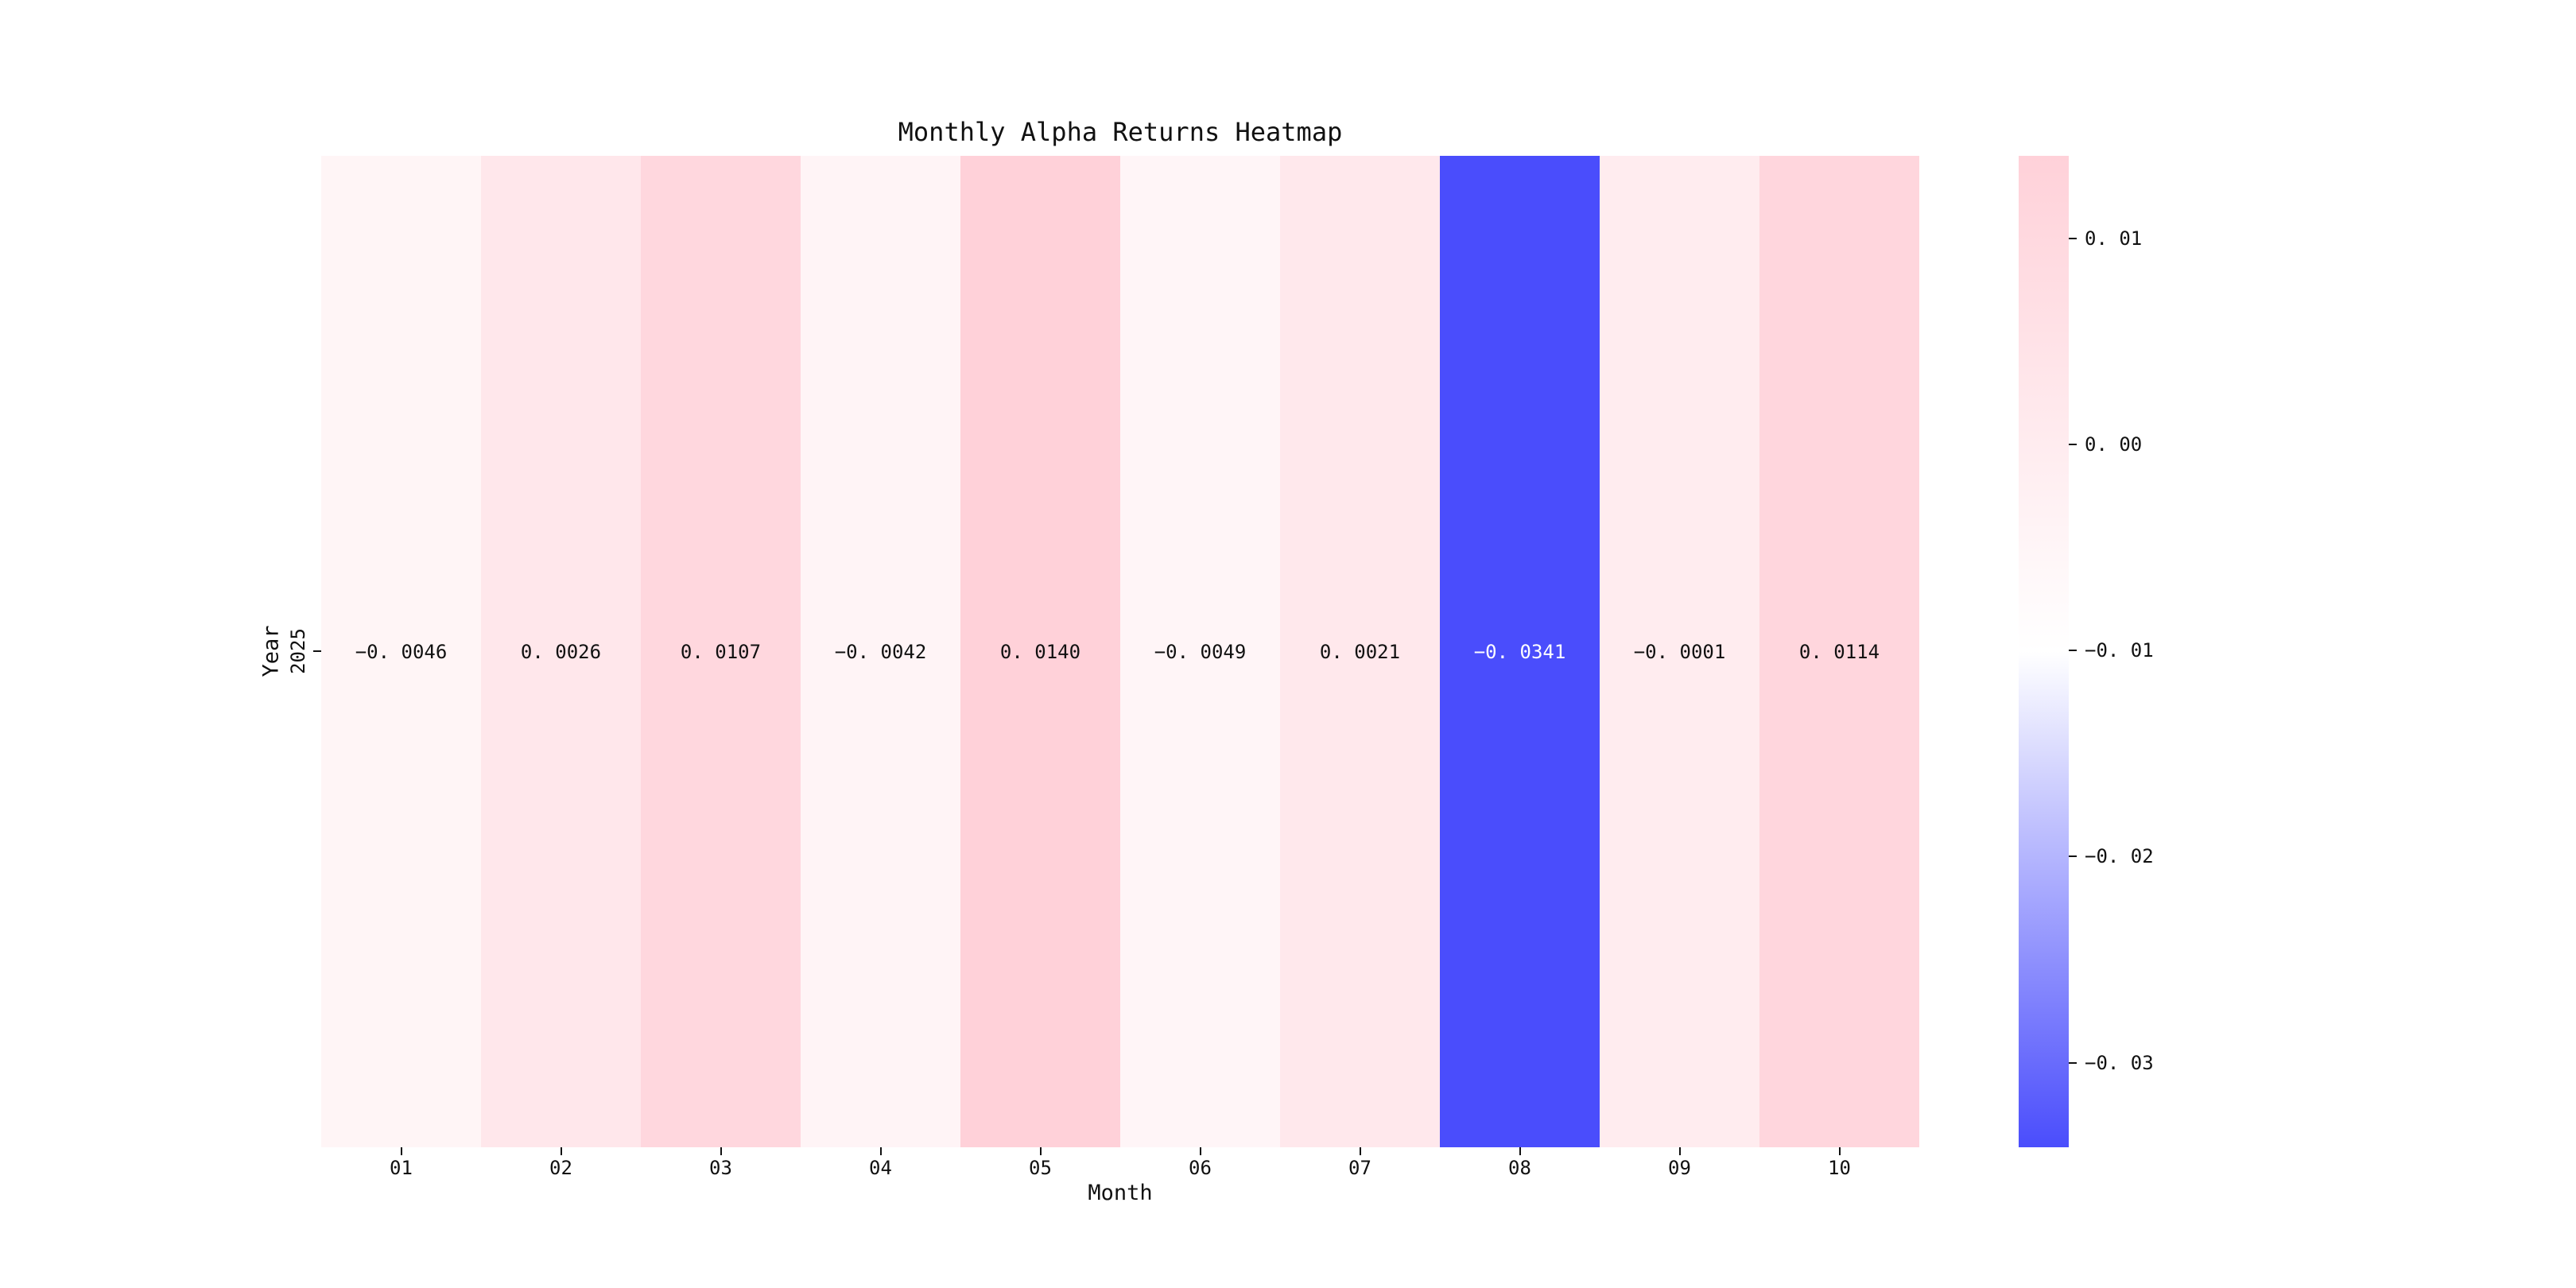 The width and height of the screenshot is (2576, 1288). Describe the element at coordinates (561, 1168) in the screenshot. I see `x-tick-label: 02` at that location.